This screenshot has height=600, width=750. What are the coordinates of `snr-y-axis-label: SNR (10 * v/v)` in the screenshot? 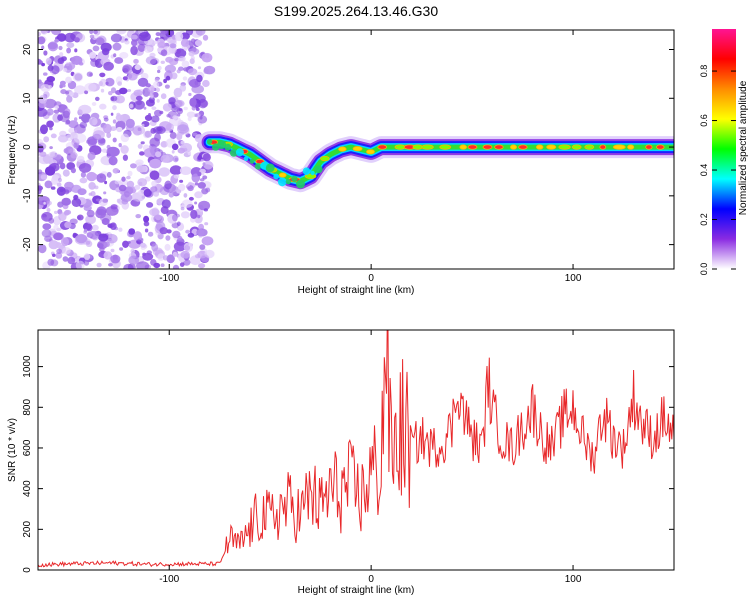 It's located at (12, 450).